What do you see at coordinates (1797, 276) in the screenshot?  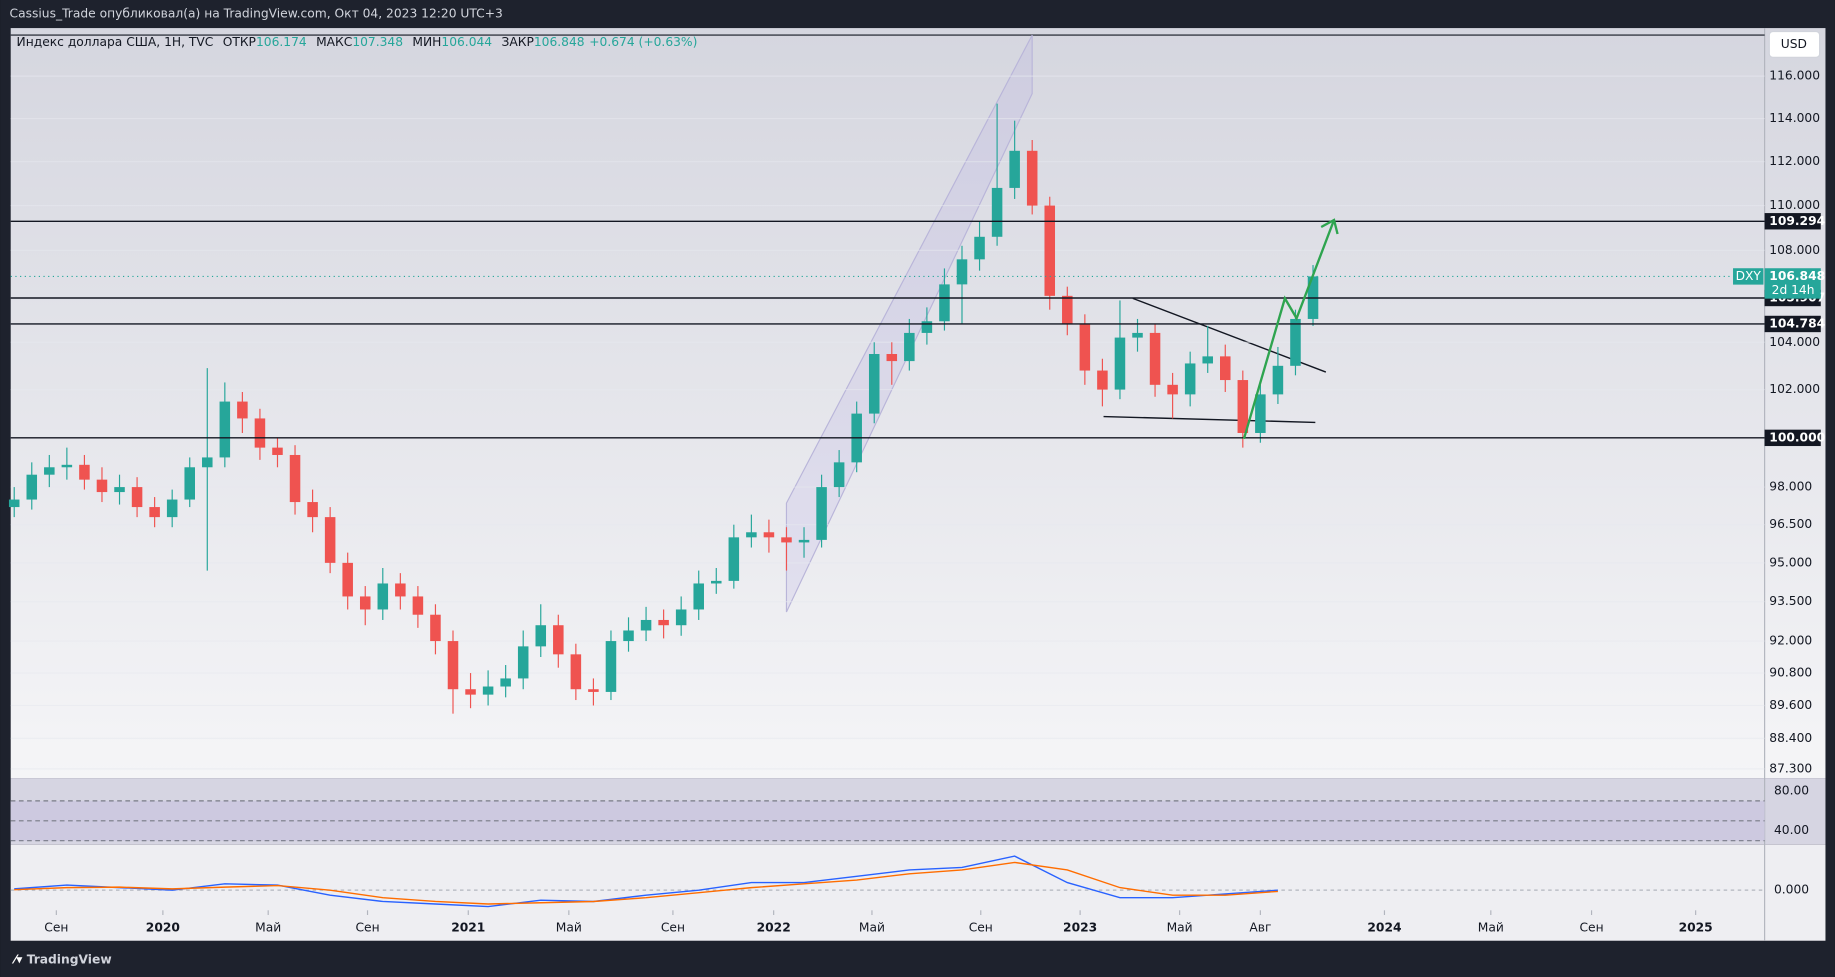 I see `last-price: 106.848` at bounding box center [1797, 276].